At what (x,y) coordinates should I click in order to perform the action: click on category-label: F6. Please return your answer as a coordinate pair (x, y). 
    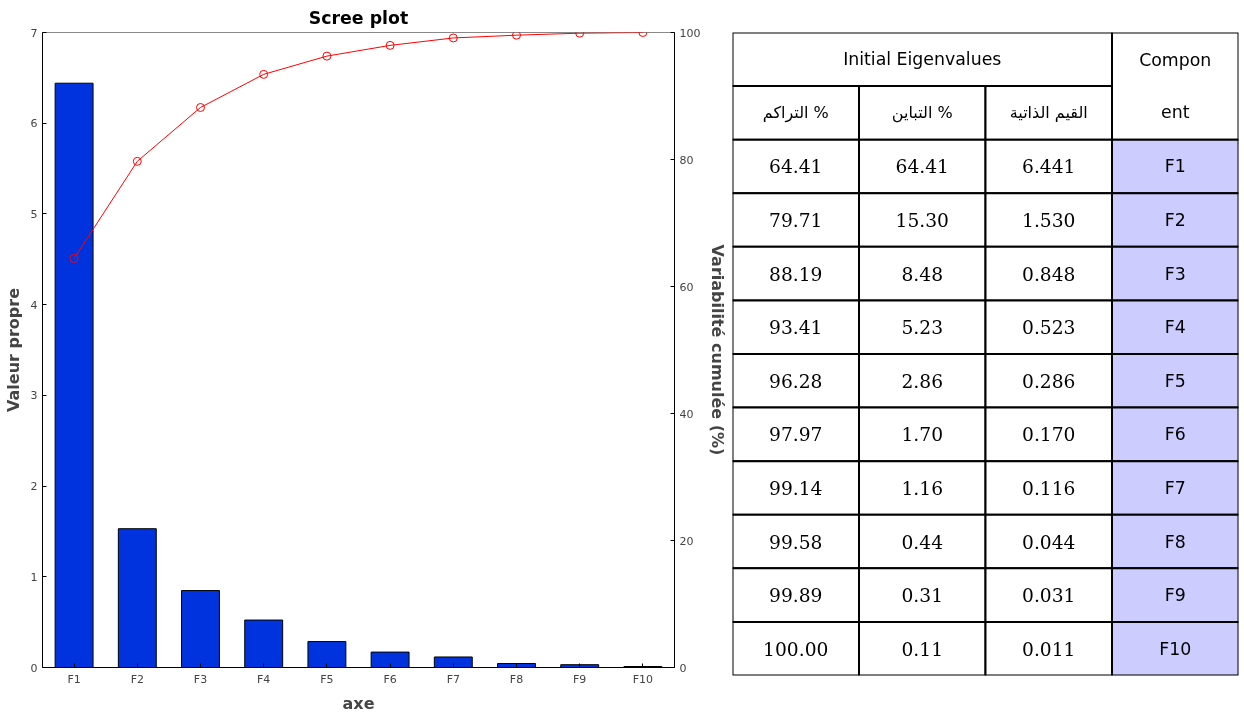
    Looking at the image, I should click on (1175, 434).